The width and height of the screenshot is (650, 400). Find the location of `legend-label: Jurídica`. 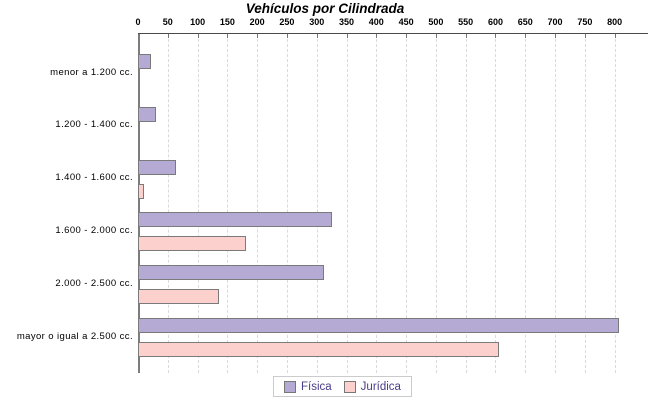

legend-label: Jurídica is located at coordinates (380, 386).